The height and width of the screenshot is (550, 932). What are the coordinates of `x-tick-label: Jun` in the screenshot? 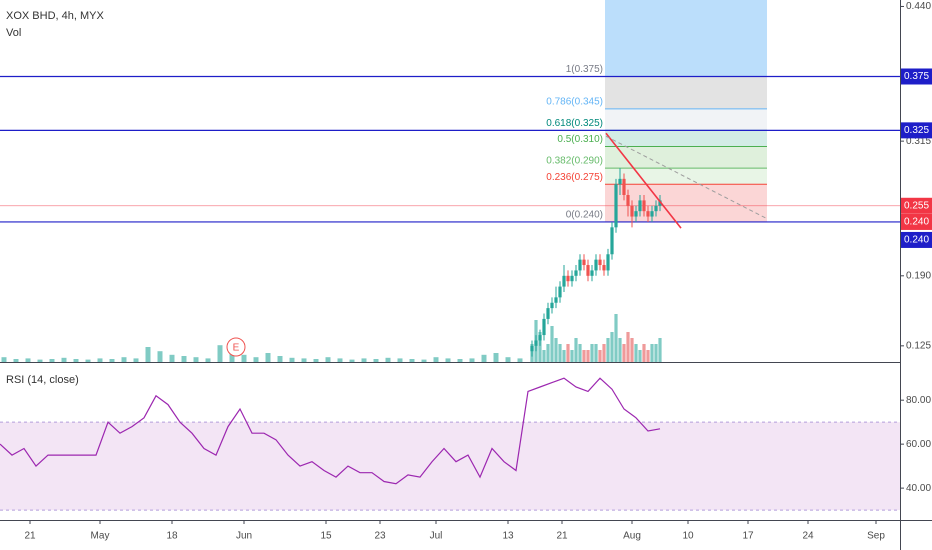 It's located at (244, 536).